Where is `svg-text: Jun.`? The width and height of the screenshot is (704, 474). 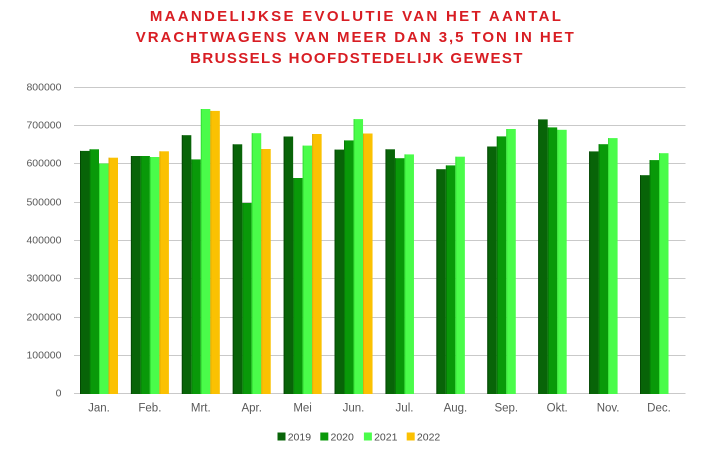 svg-text: Jun. is located at coordinates (354, 408).